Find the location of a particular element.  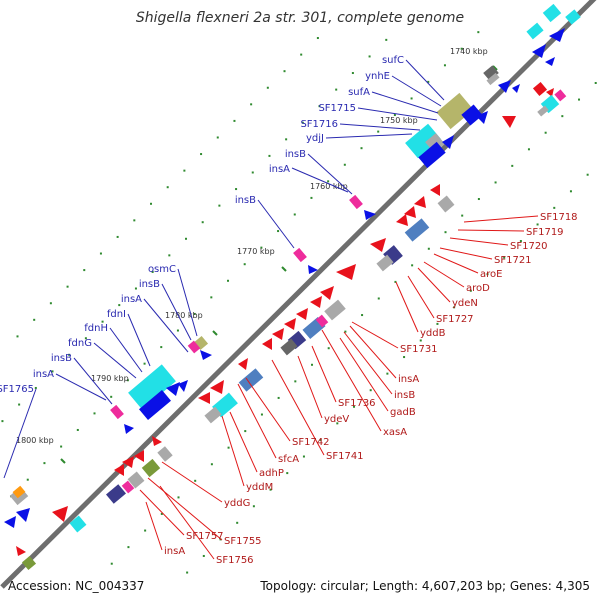

gene-label: SF1718 is located at coordinates (559, 217).